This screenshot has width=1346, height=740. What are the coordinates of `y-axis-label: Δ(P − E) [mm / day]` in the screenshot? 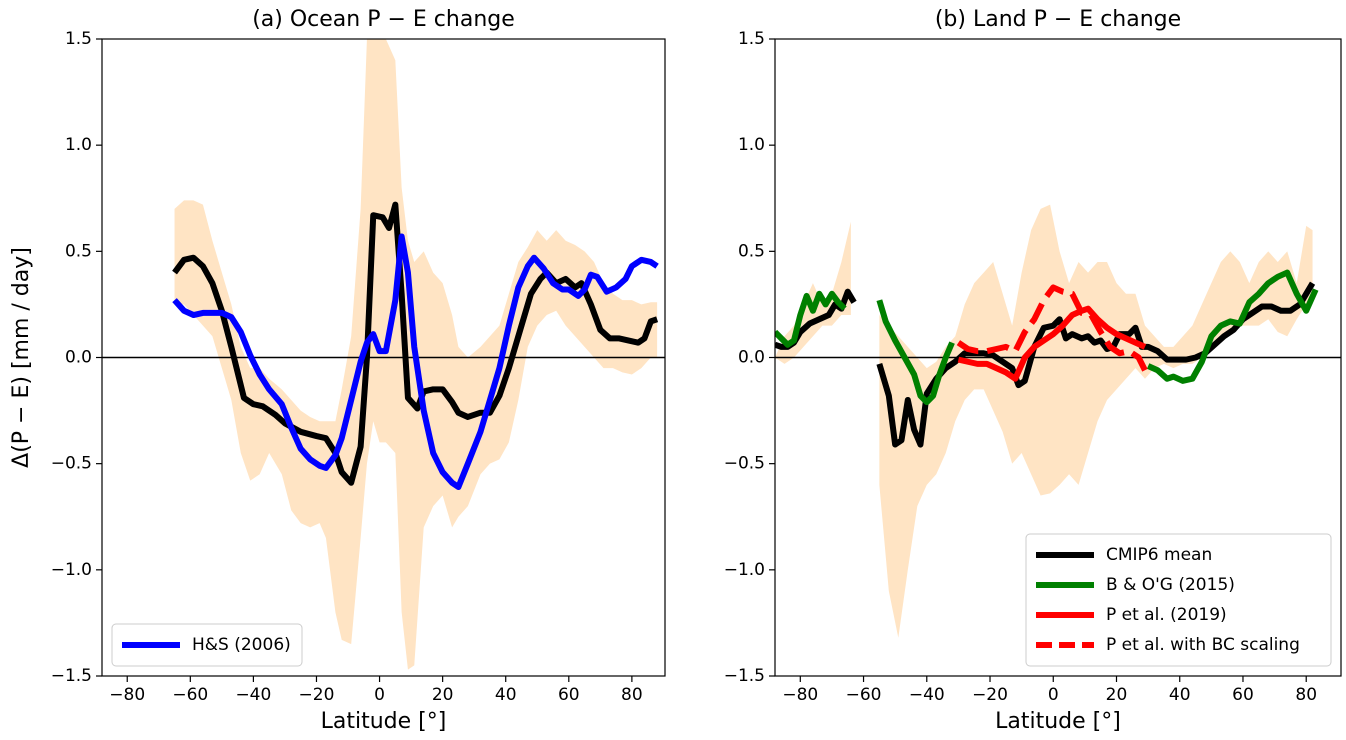 It's located at (21, 357).